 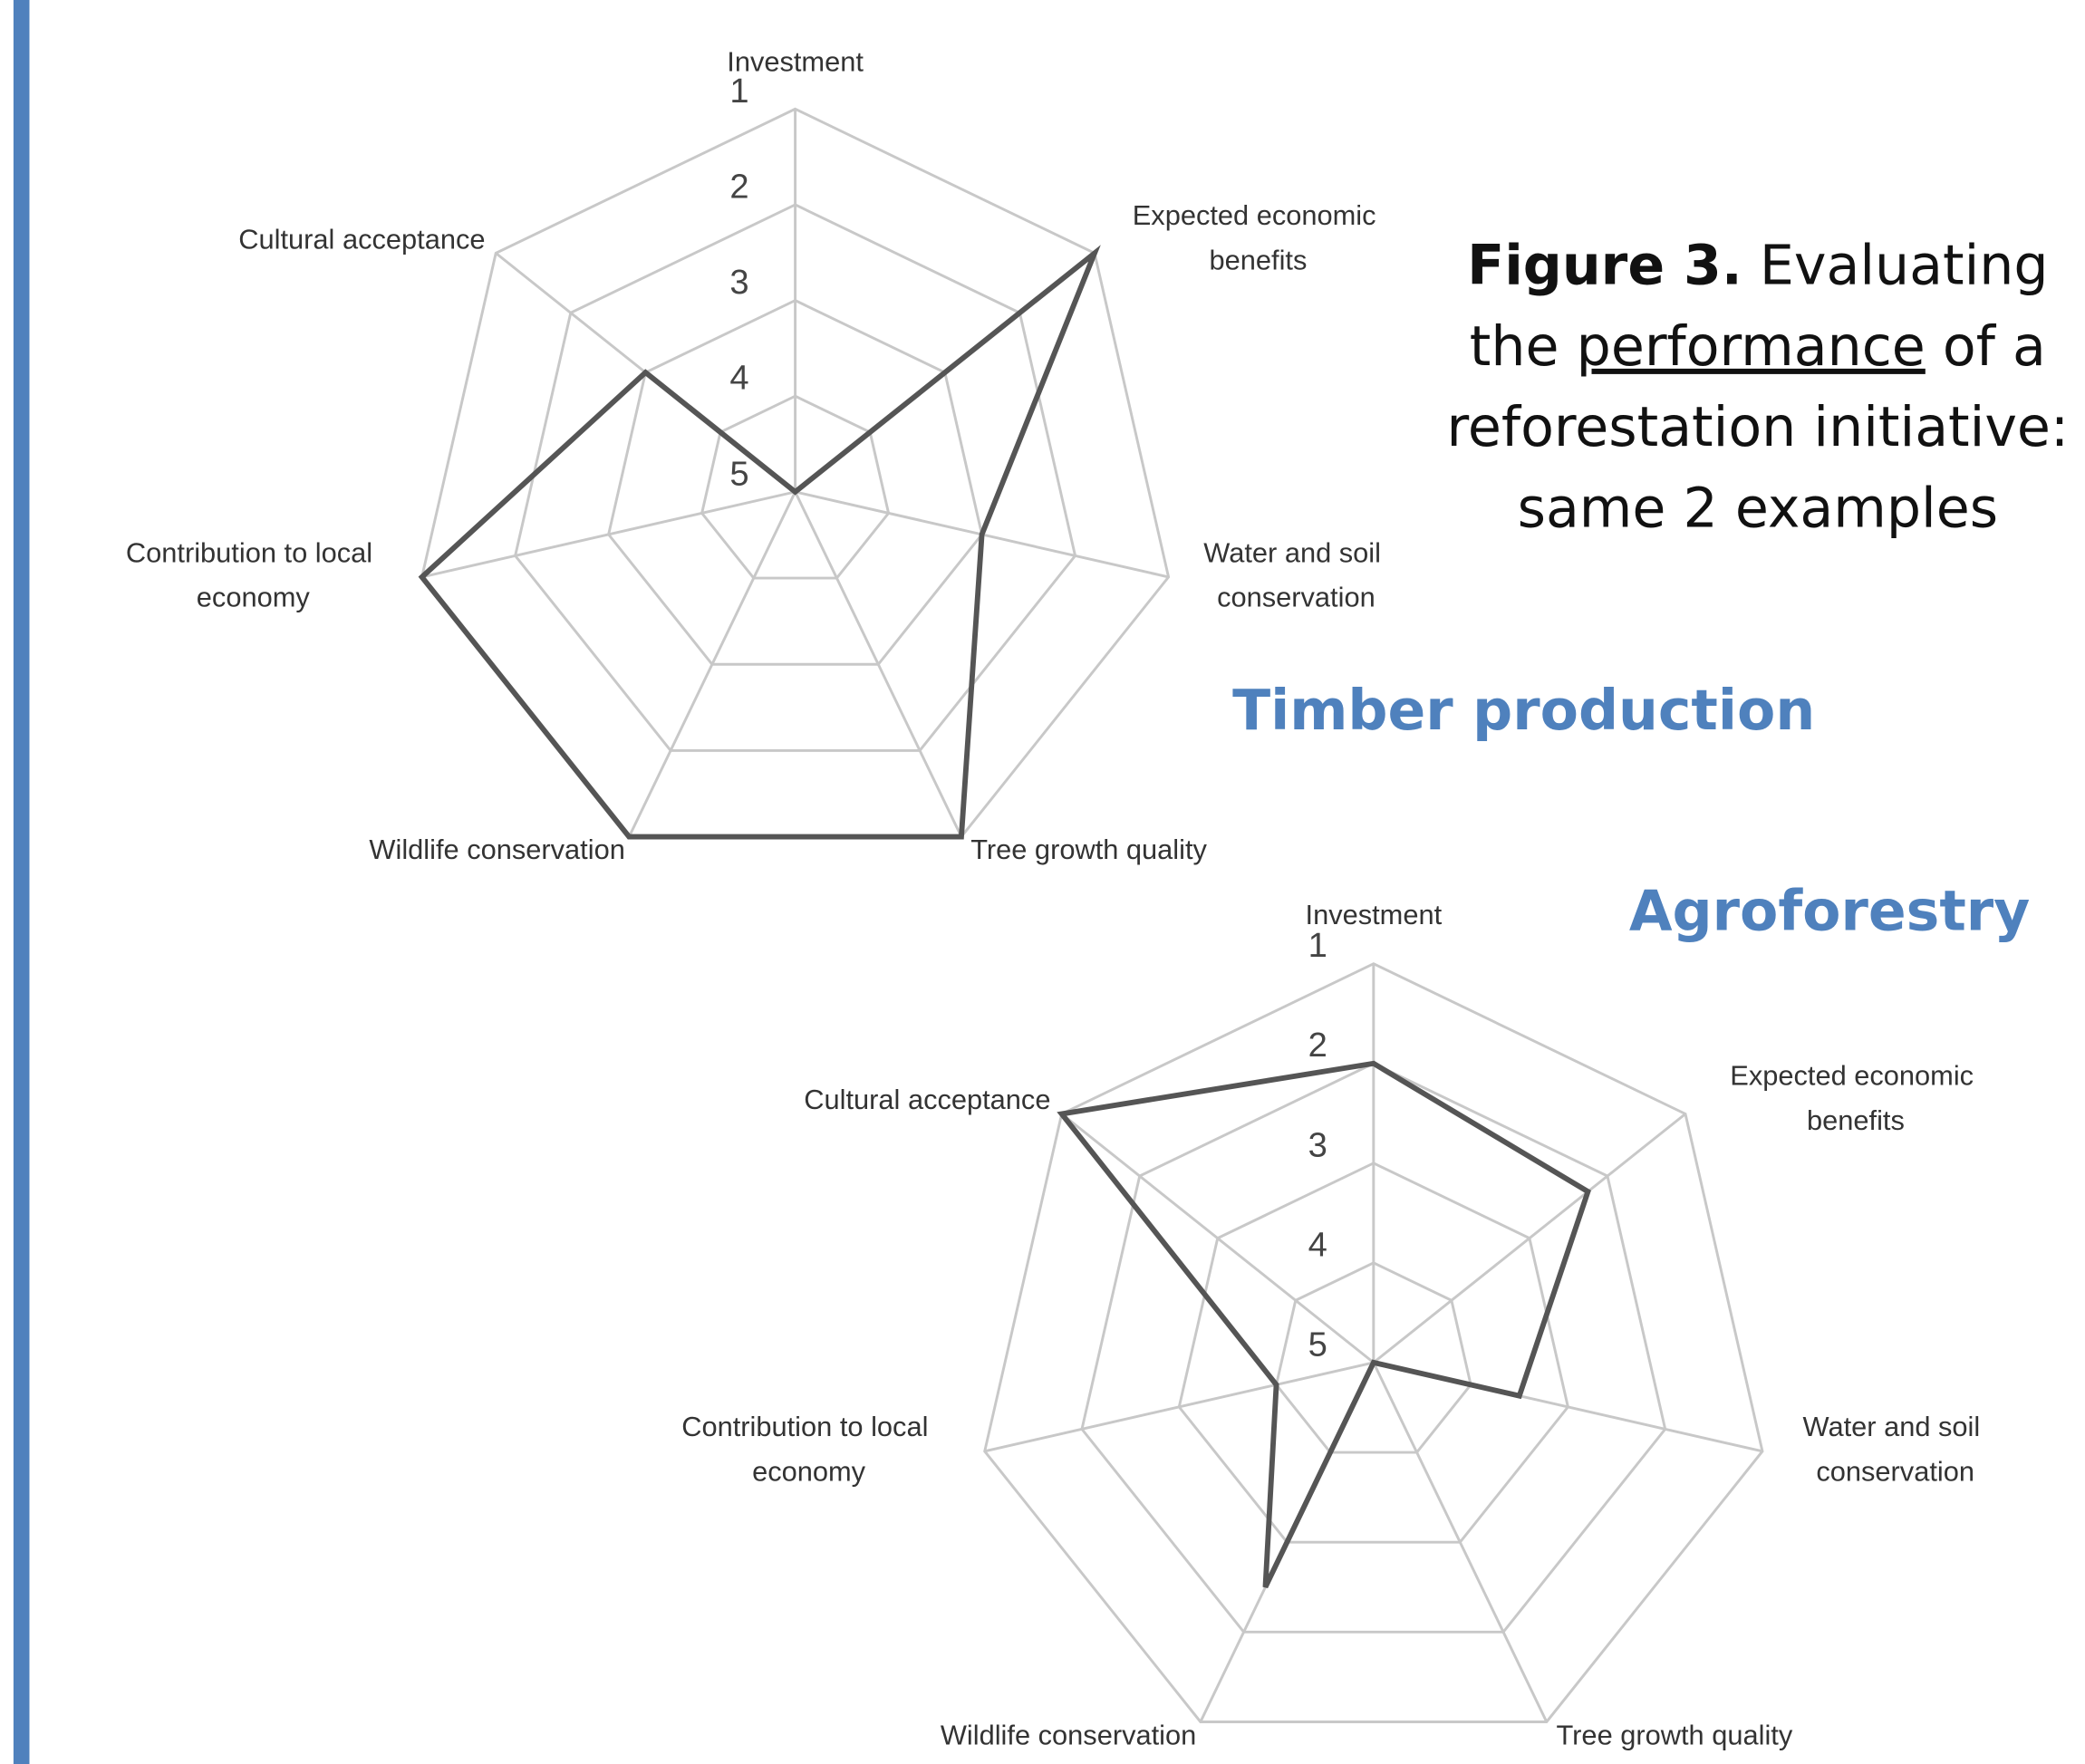 I want to click on chart-title: Timber production, so click(x=1523, y=710).